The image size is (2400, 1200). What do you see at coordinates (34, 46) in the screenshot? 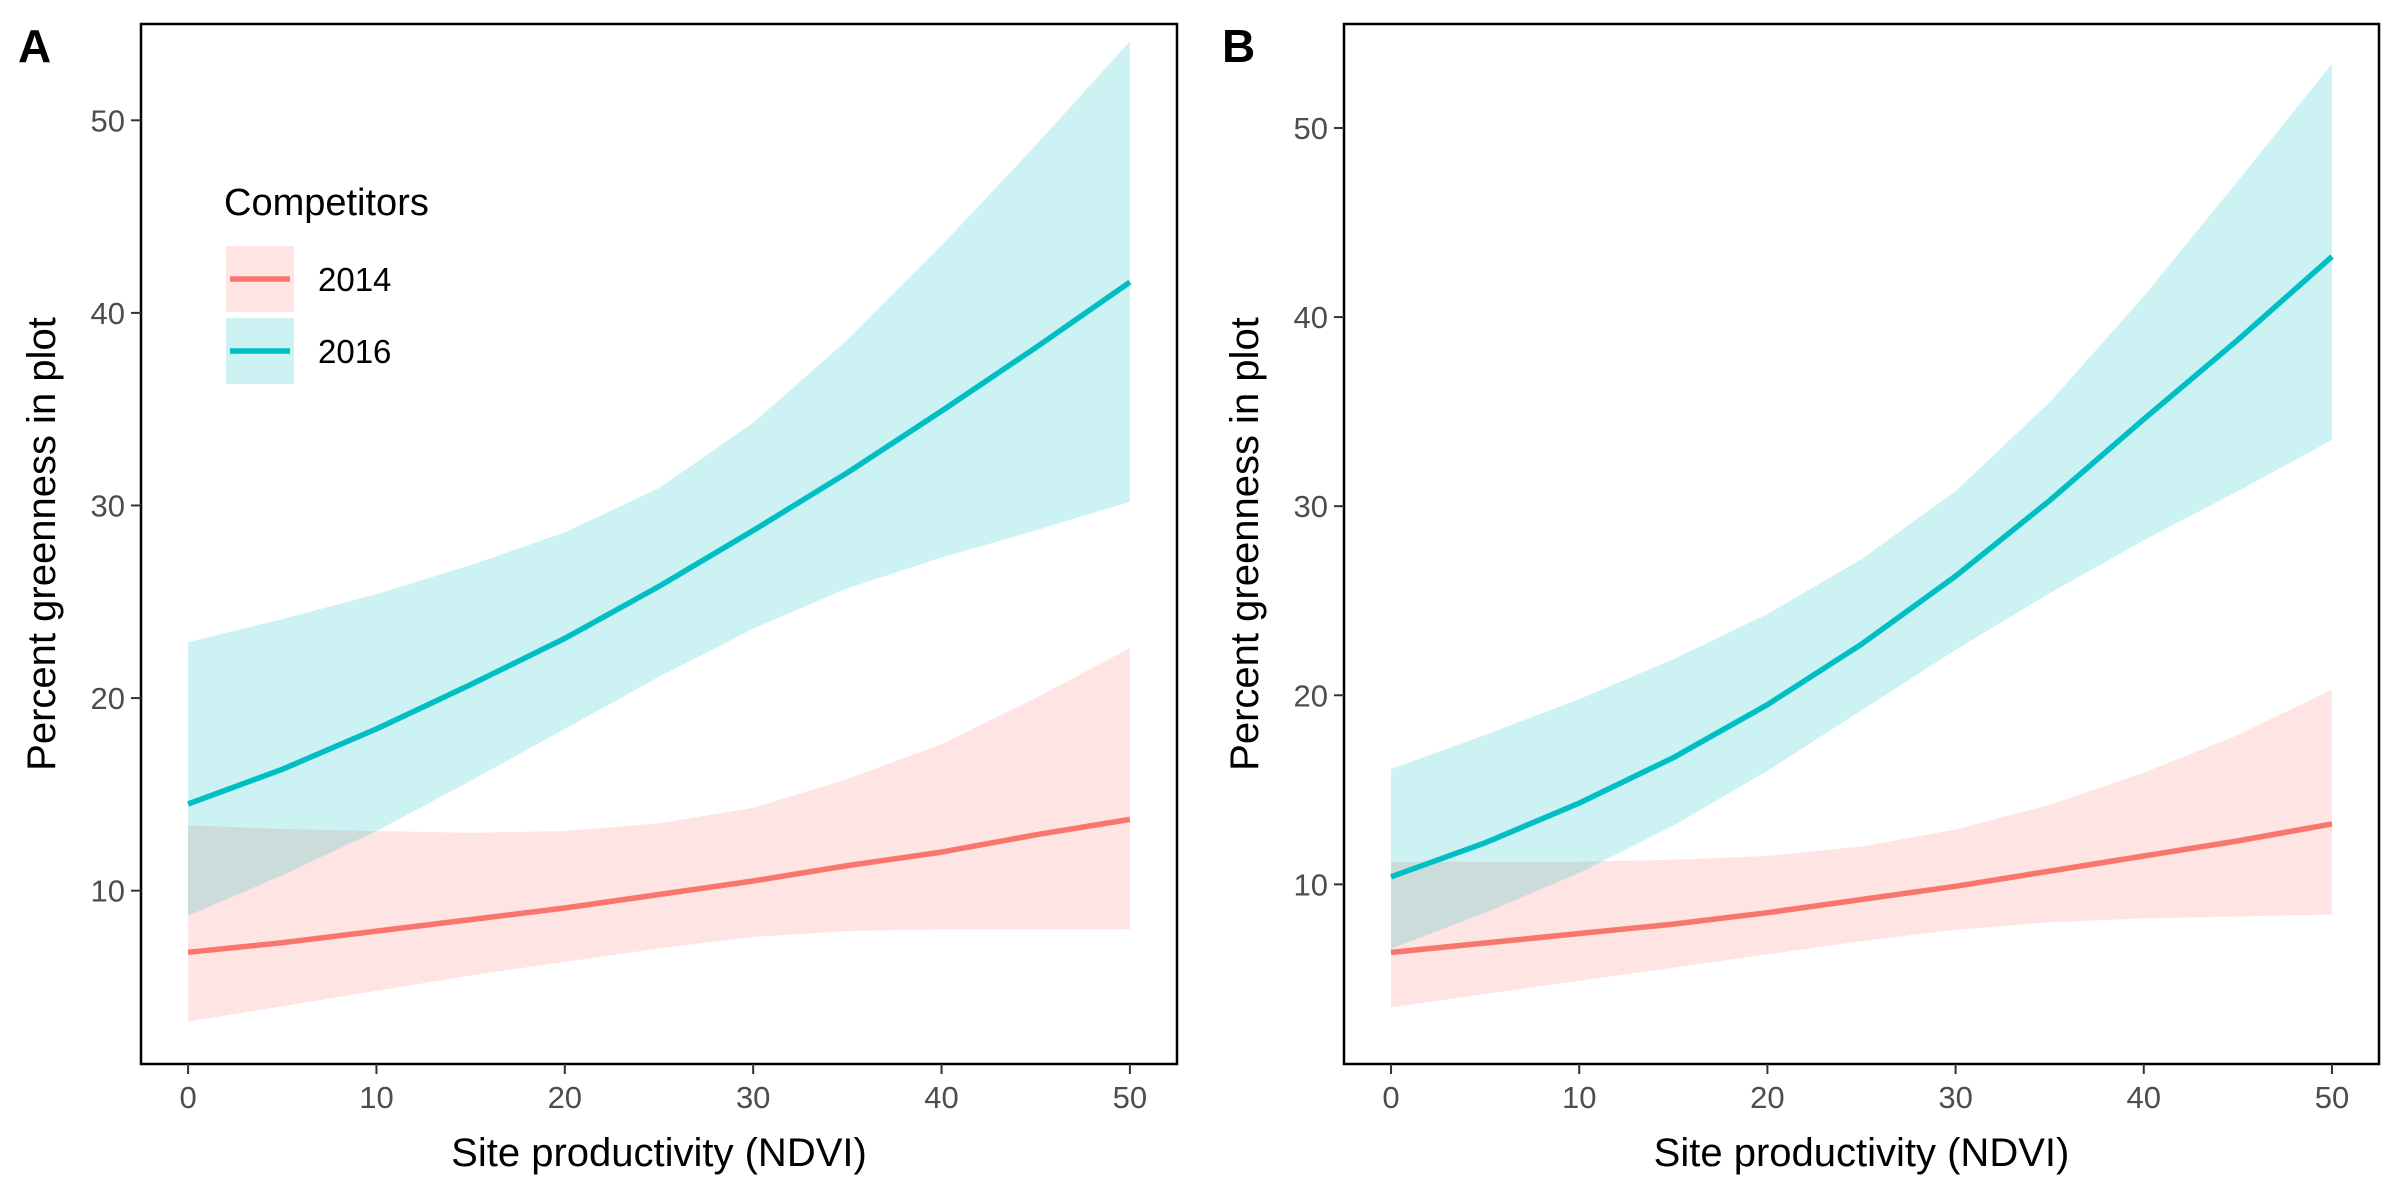
I see `panel-label: A` at bounding box center [34, 46].